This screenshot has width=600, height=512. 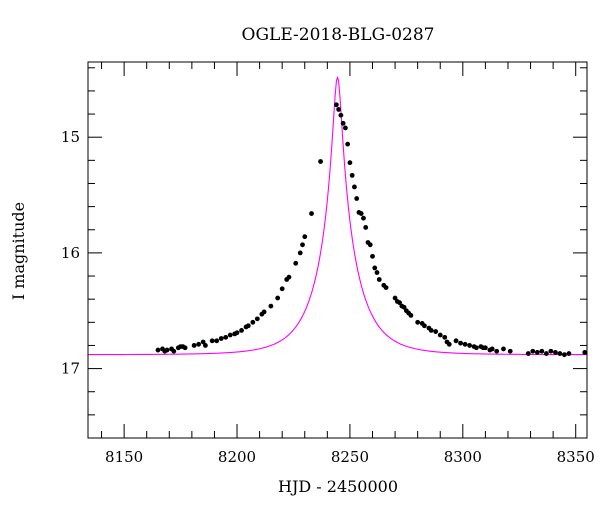 I want to click on y-tick-label: 16, so click(x=70, y=253).